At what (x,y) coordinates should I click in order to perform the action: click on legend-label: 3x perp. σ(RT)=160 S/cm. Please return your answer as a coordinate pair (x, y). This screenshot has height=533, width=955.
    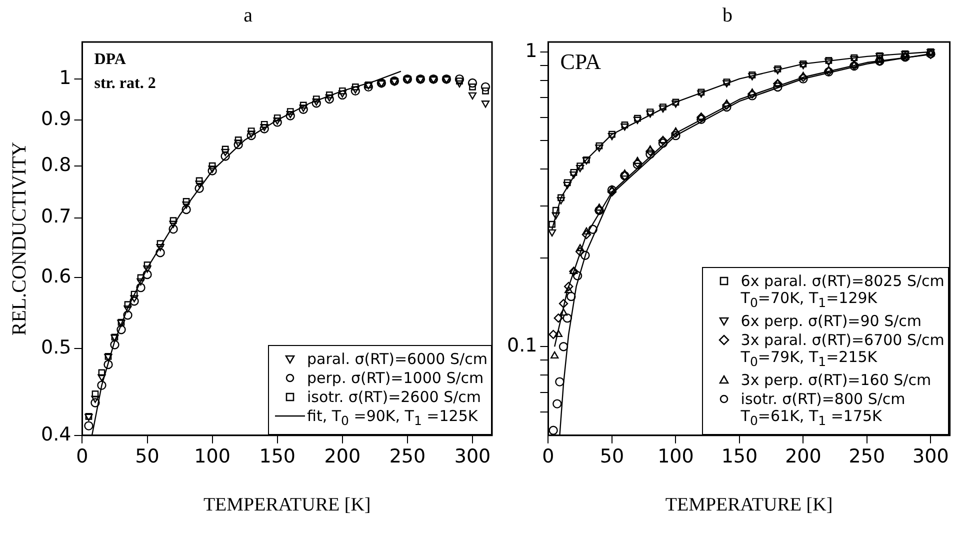
    Looking at the image, I should click on (836, 380).